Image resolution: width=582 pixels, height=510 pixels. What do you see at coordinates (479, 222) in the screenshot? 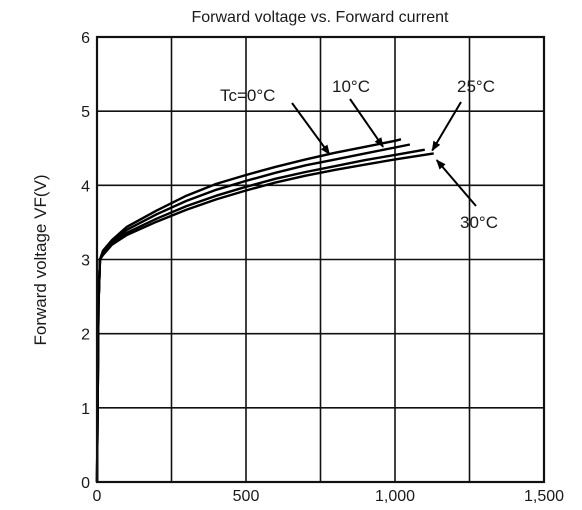
I see `series-label: 30°C` at bounding box center [479, 222].